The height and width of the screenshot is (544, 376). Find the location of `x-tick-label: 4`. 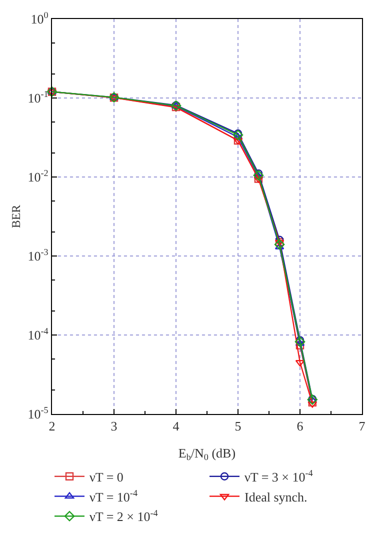

x-tick-label: 4 is located at coordinates (176, 426).